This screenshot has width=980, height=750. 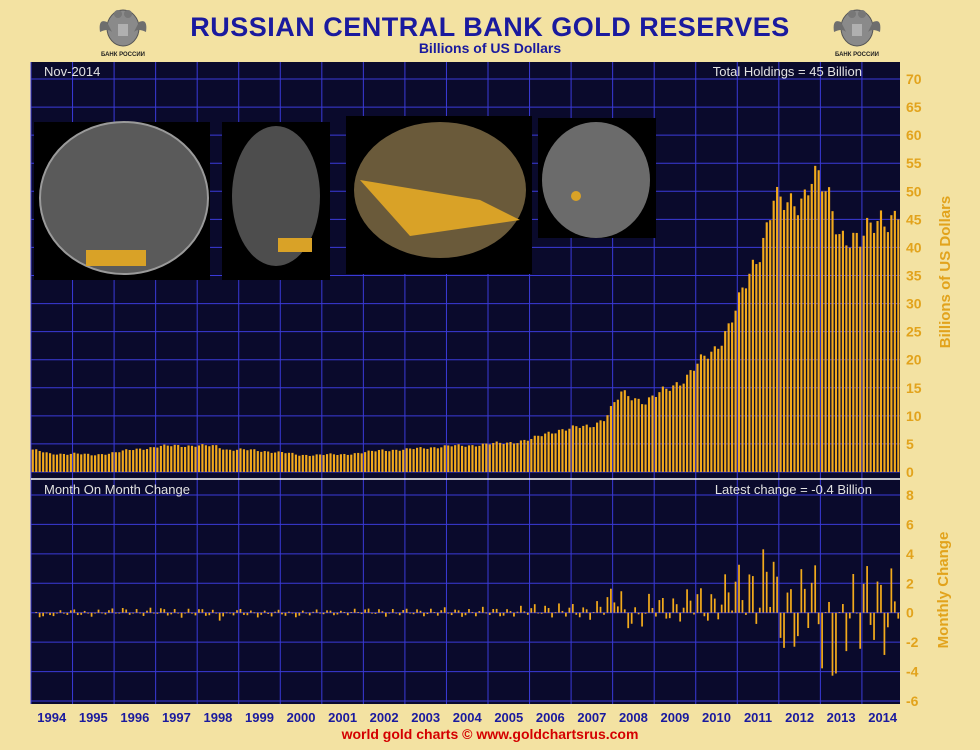 I want to click on bank-of-russia-emblem-left: БАНК РОССИИ, so click(x=123, y=32).